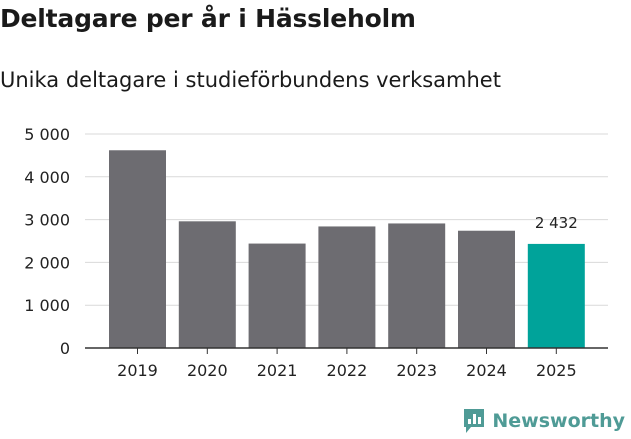 This screenshot has width=631, height=439. Describe the element at coordinates (556, 370) in the screenshot. I see `x-tick-label-2025: 2025` at that location.